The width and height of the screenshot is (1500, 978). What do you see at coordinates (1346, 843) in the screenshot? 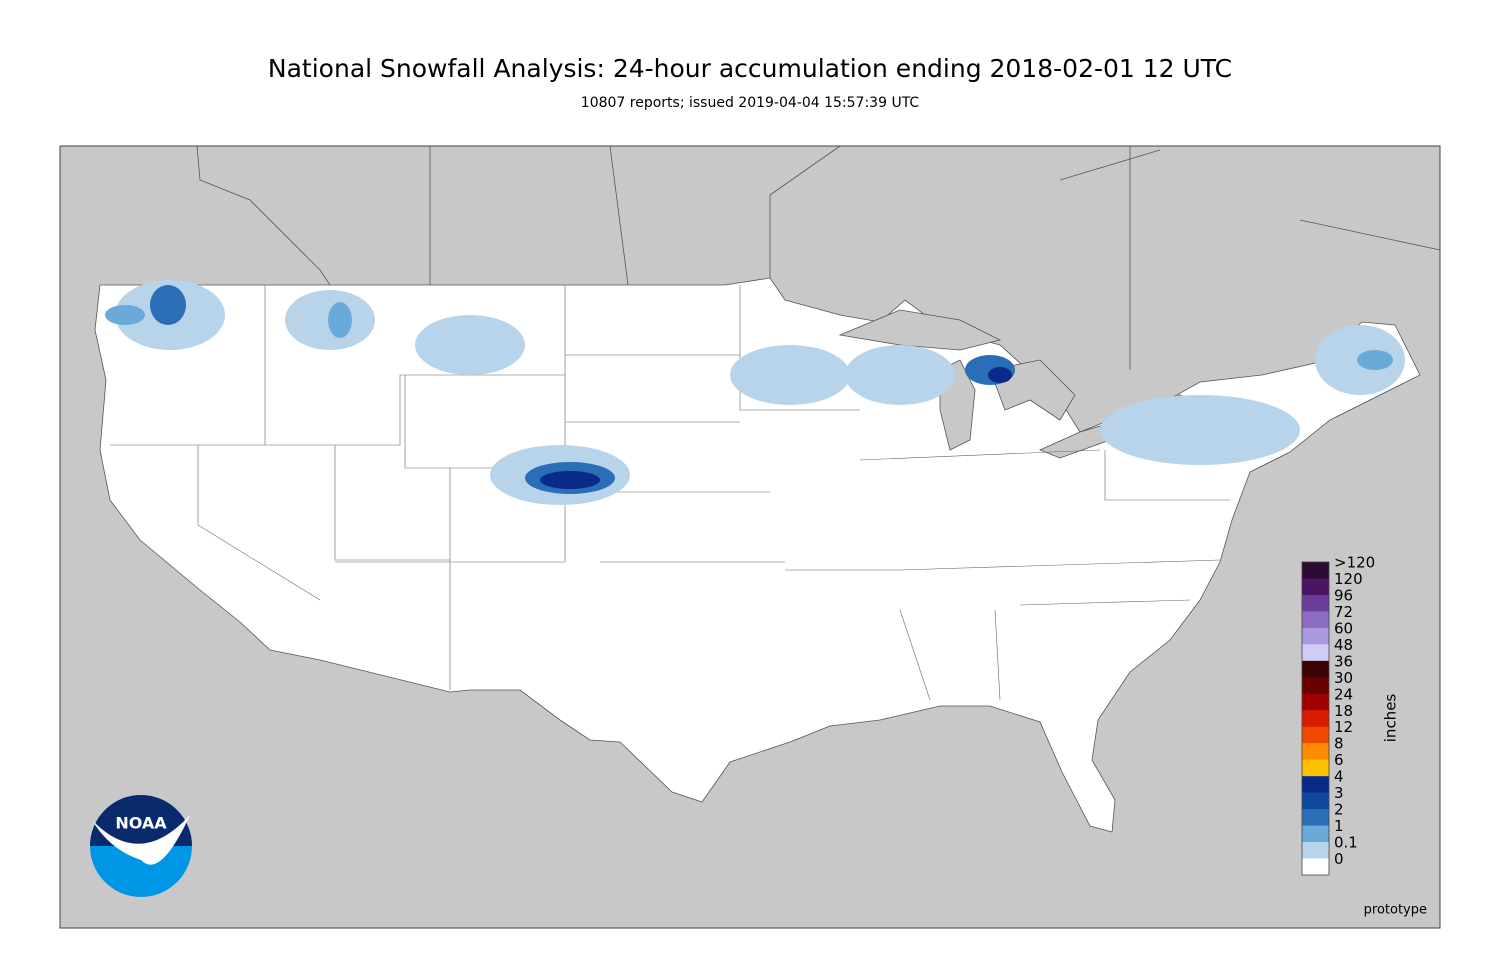
I see `legend-label: 0.1` at bounding box center [1346, 843].